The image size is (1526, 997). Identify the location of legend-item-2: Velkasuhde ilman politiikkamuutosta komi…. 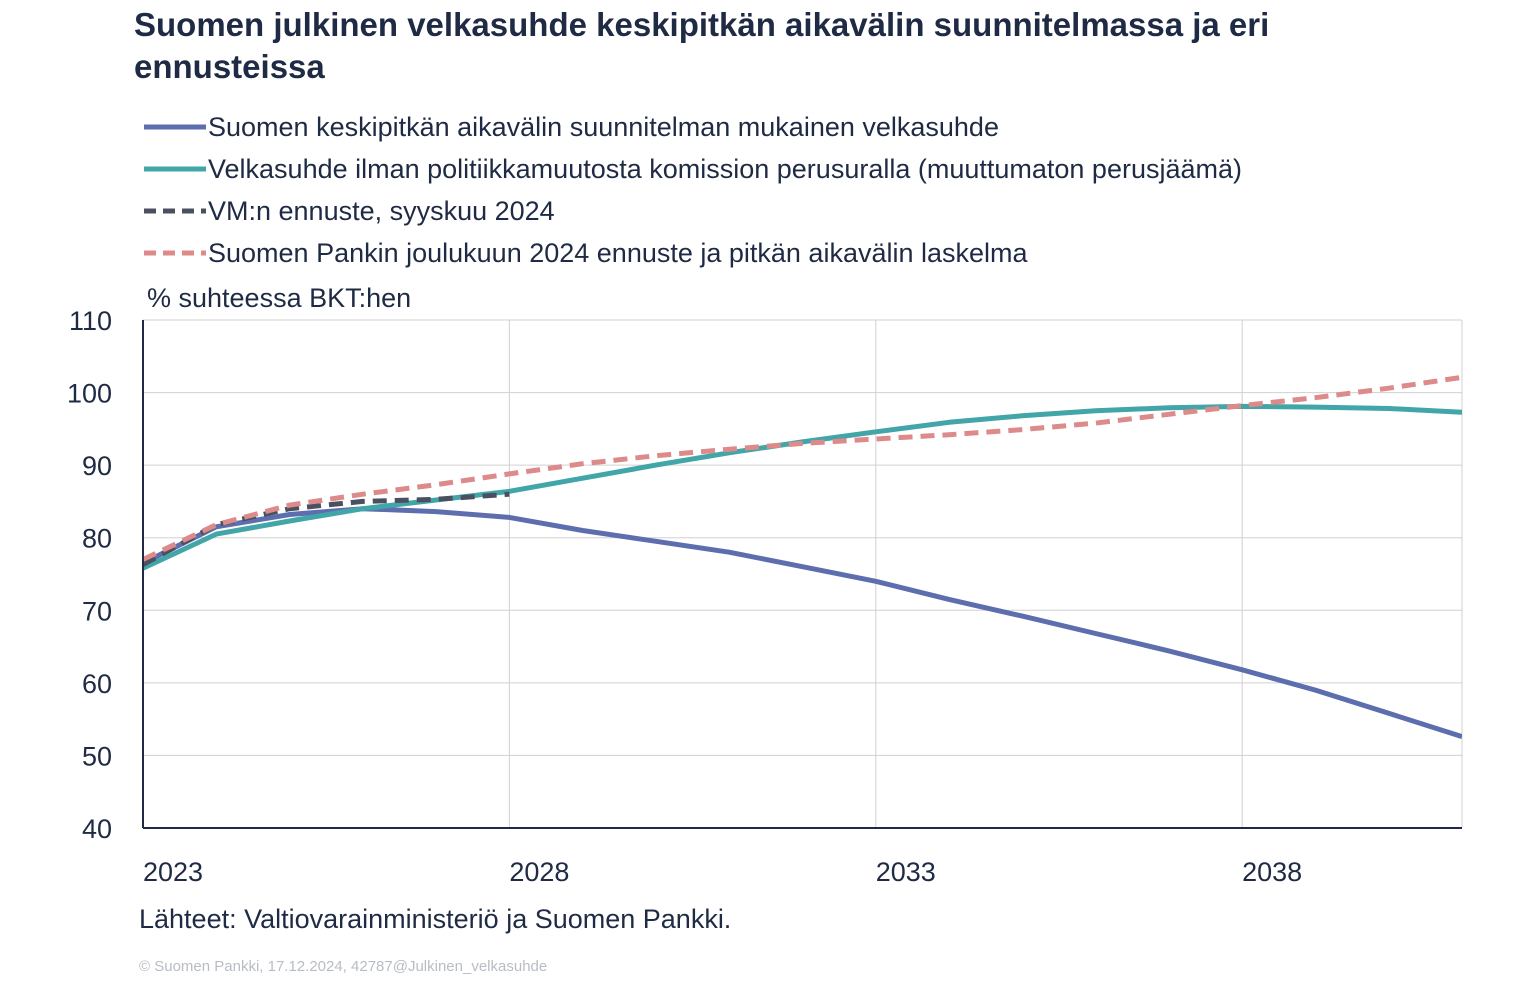
(693, 169).